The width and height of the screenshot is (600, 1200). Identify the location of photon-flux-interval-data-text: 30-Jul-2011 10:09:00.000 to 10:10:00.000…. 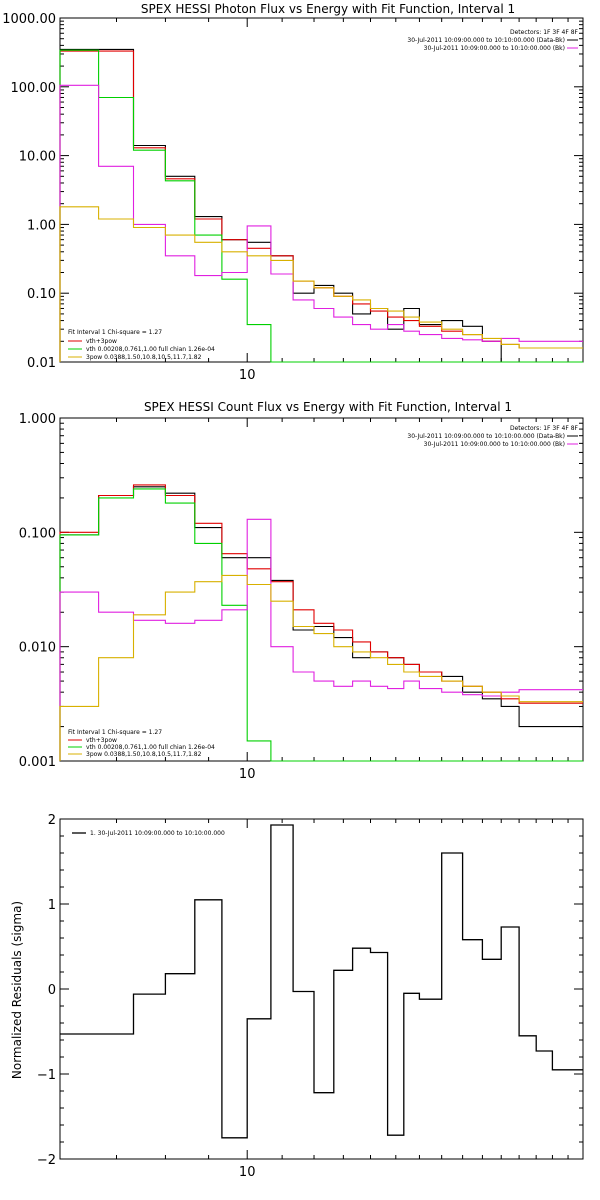
(486, 40).